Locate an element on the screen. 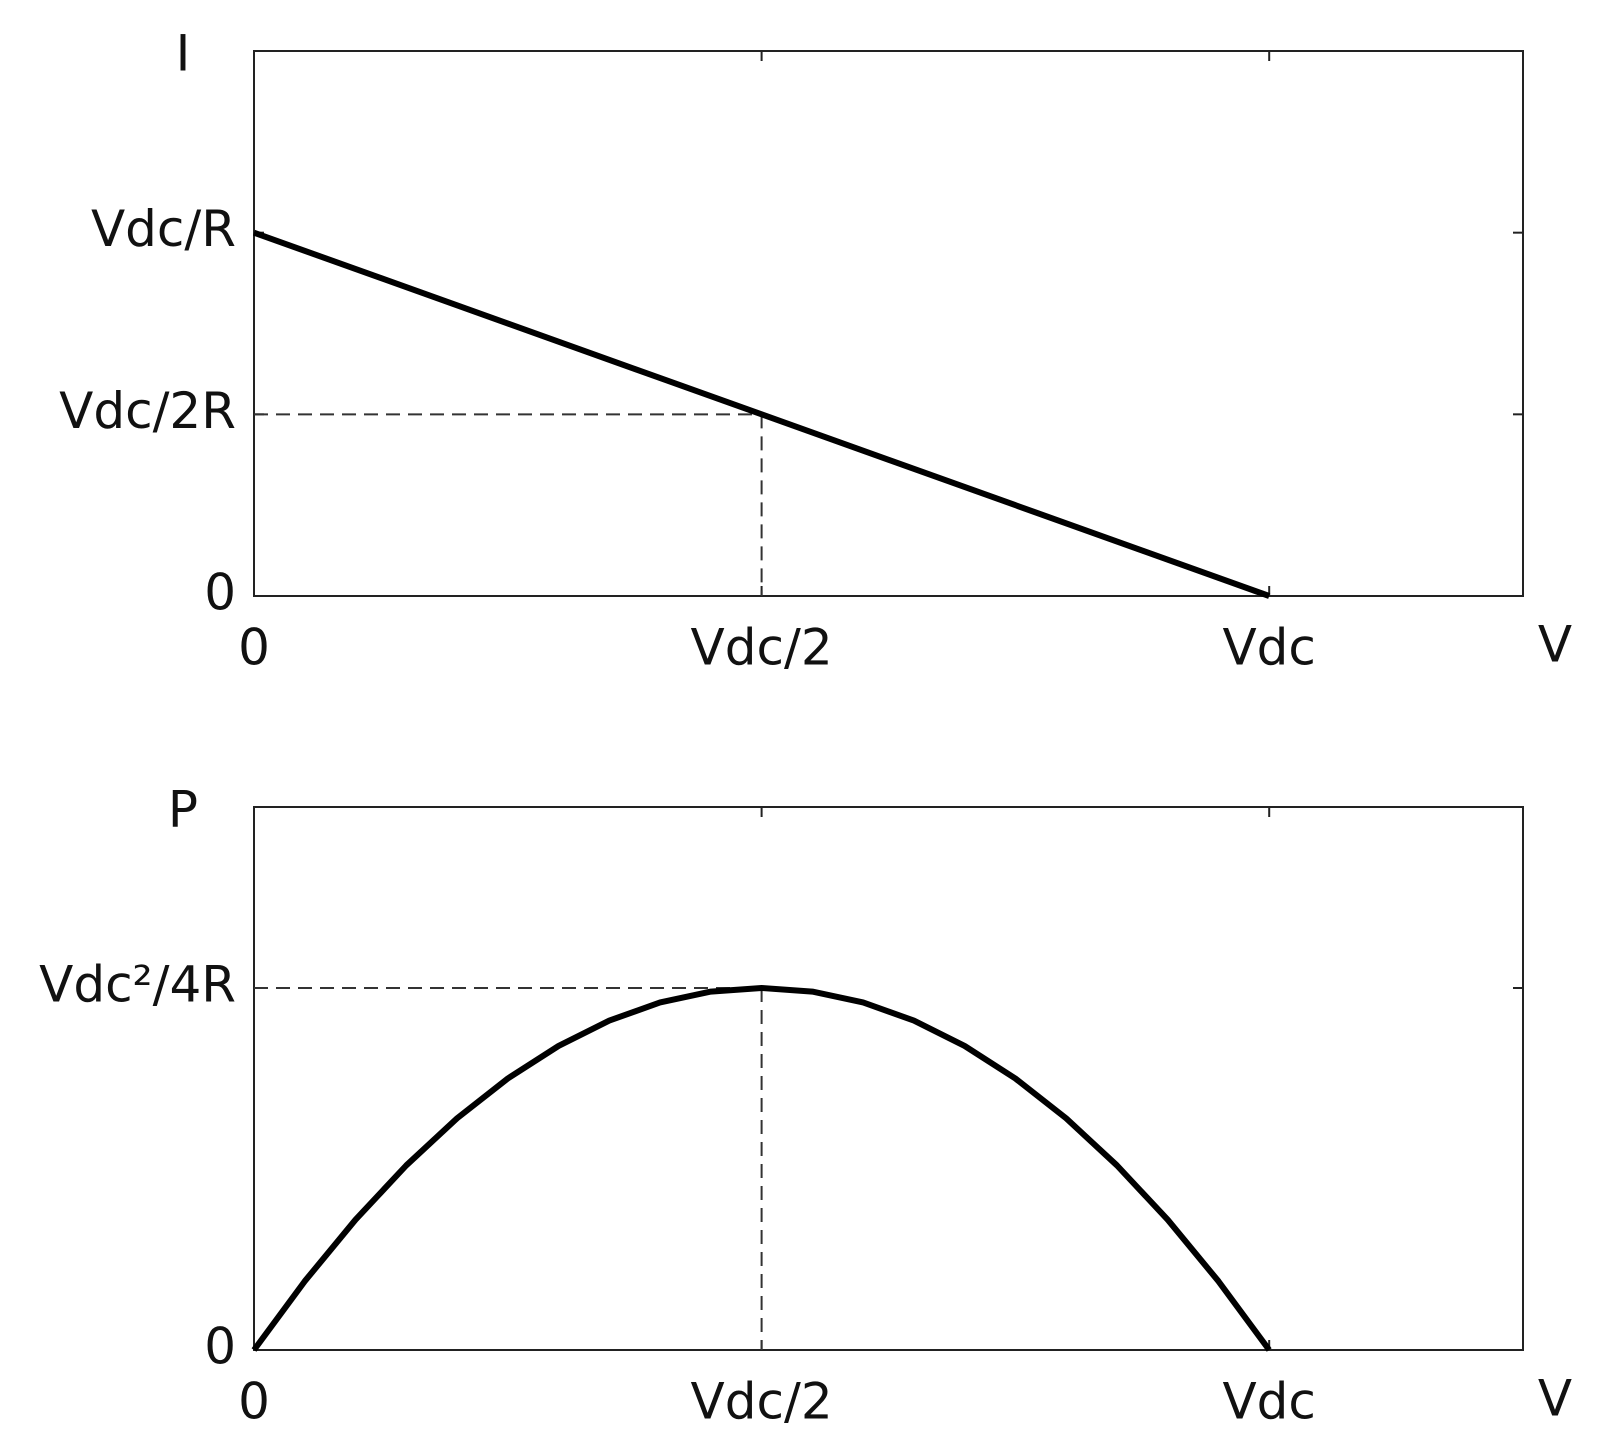  y-axis-label: P is located at coordinates (183, 810).